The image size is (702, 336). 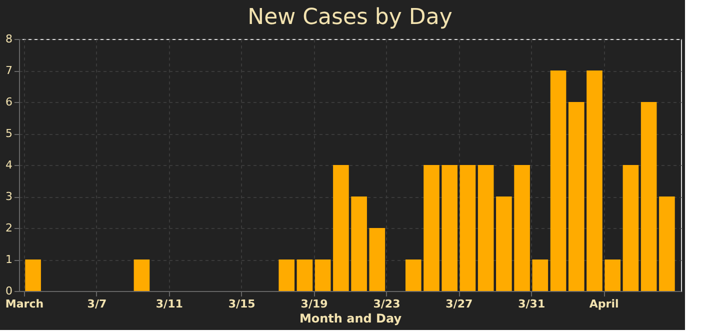 I want to click on y-tick-label: 6, so click(x=9, y=102).